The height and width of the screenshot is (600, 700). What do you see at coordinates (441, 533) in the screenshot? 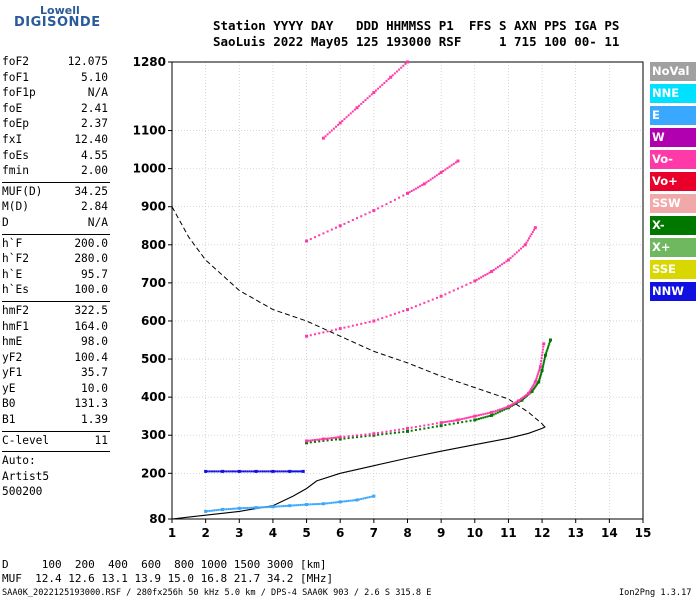
I see `x-tick-label: 9` at bounding box center [441, 533].